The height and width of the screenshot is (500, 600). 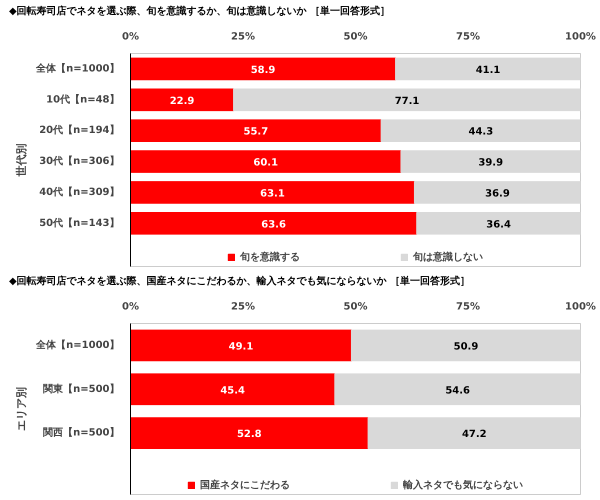 I want to click on data-label: 49.1, so click(x=241, y=346).